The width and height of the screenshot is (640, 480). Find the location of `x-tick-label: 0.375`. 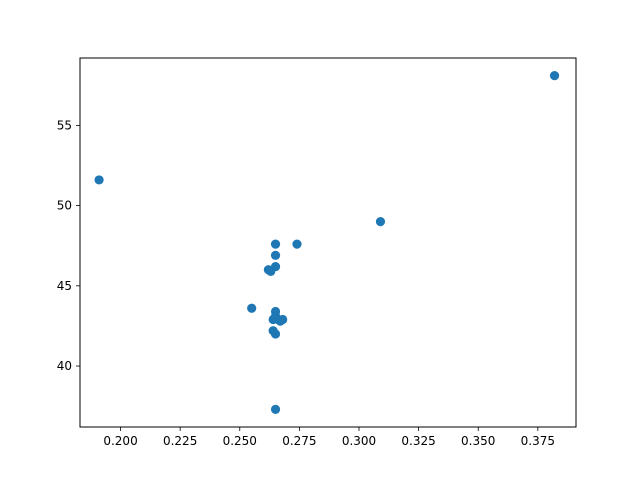

x-tick-label: 0.375 is located at coordinates (538, 441).